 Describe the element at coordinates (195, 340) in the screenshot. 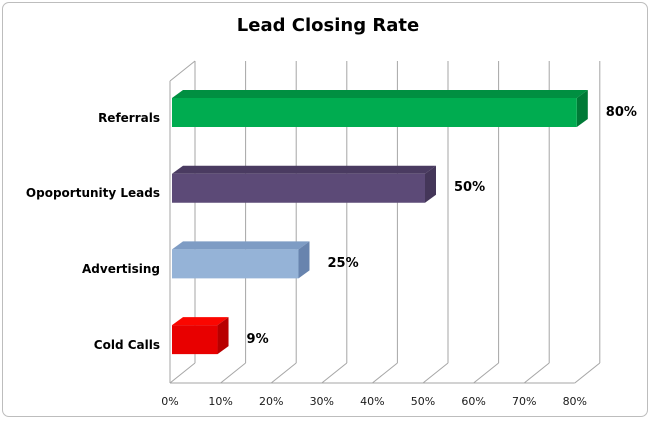

I see `bar-cold-calls` at that location.